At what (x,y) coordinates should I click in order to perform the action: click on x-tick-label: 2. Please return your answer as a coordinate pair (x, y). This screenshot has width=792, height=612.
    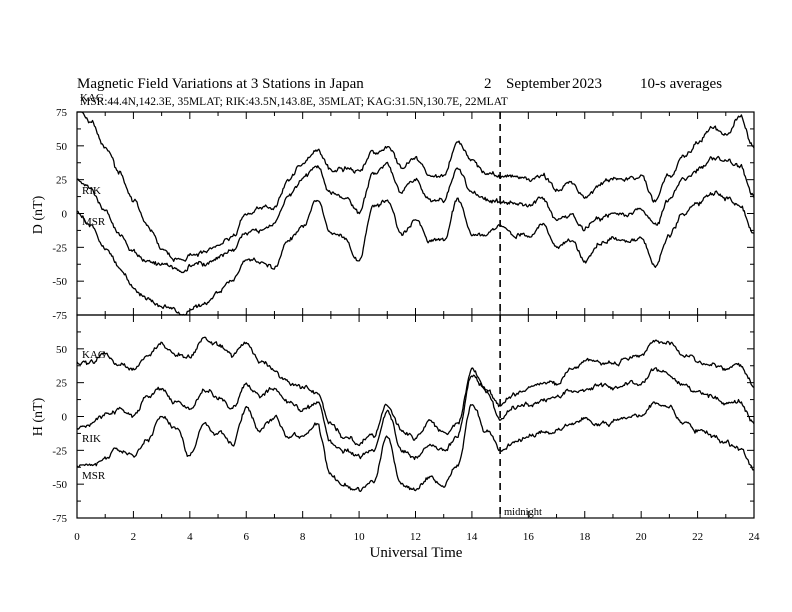
    Looking at the image, I should click on (134, 537).